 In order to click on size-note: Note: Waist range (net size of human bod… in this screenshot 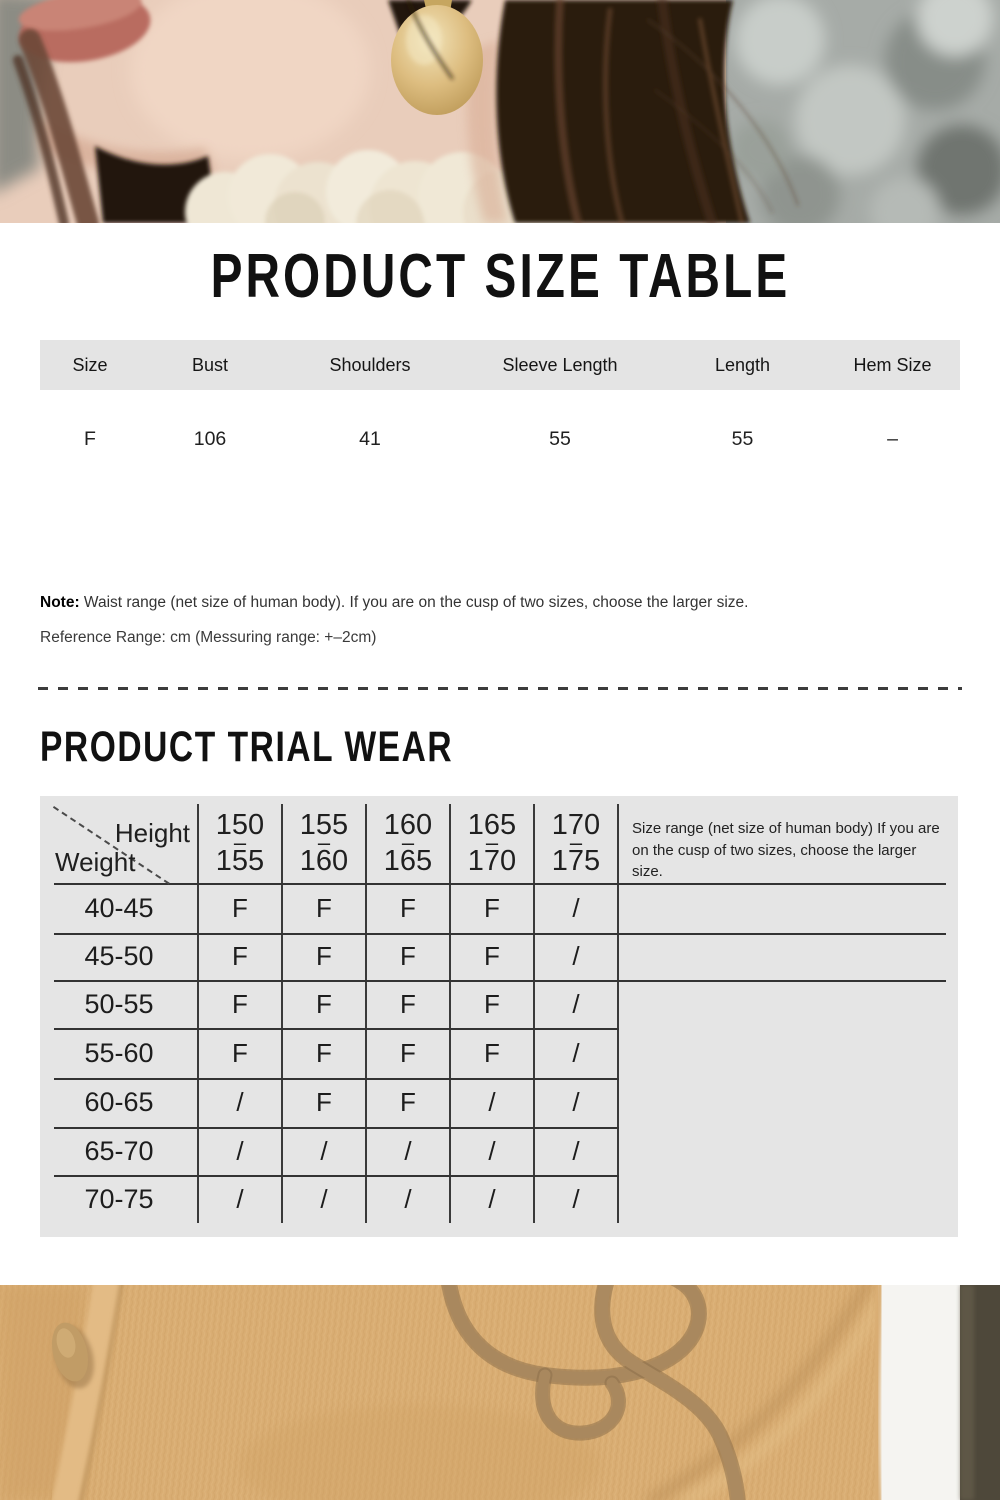, I will do `click(500, 603)`.